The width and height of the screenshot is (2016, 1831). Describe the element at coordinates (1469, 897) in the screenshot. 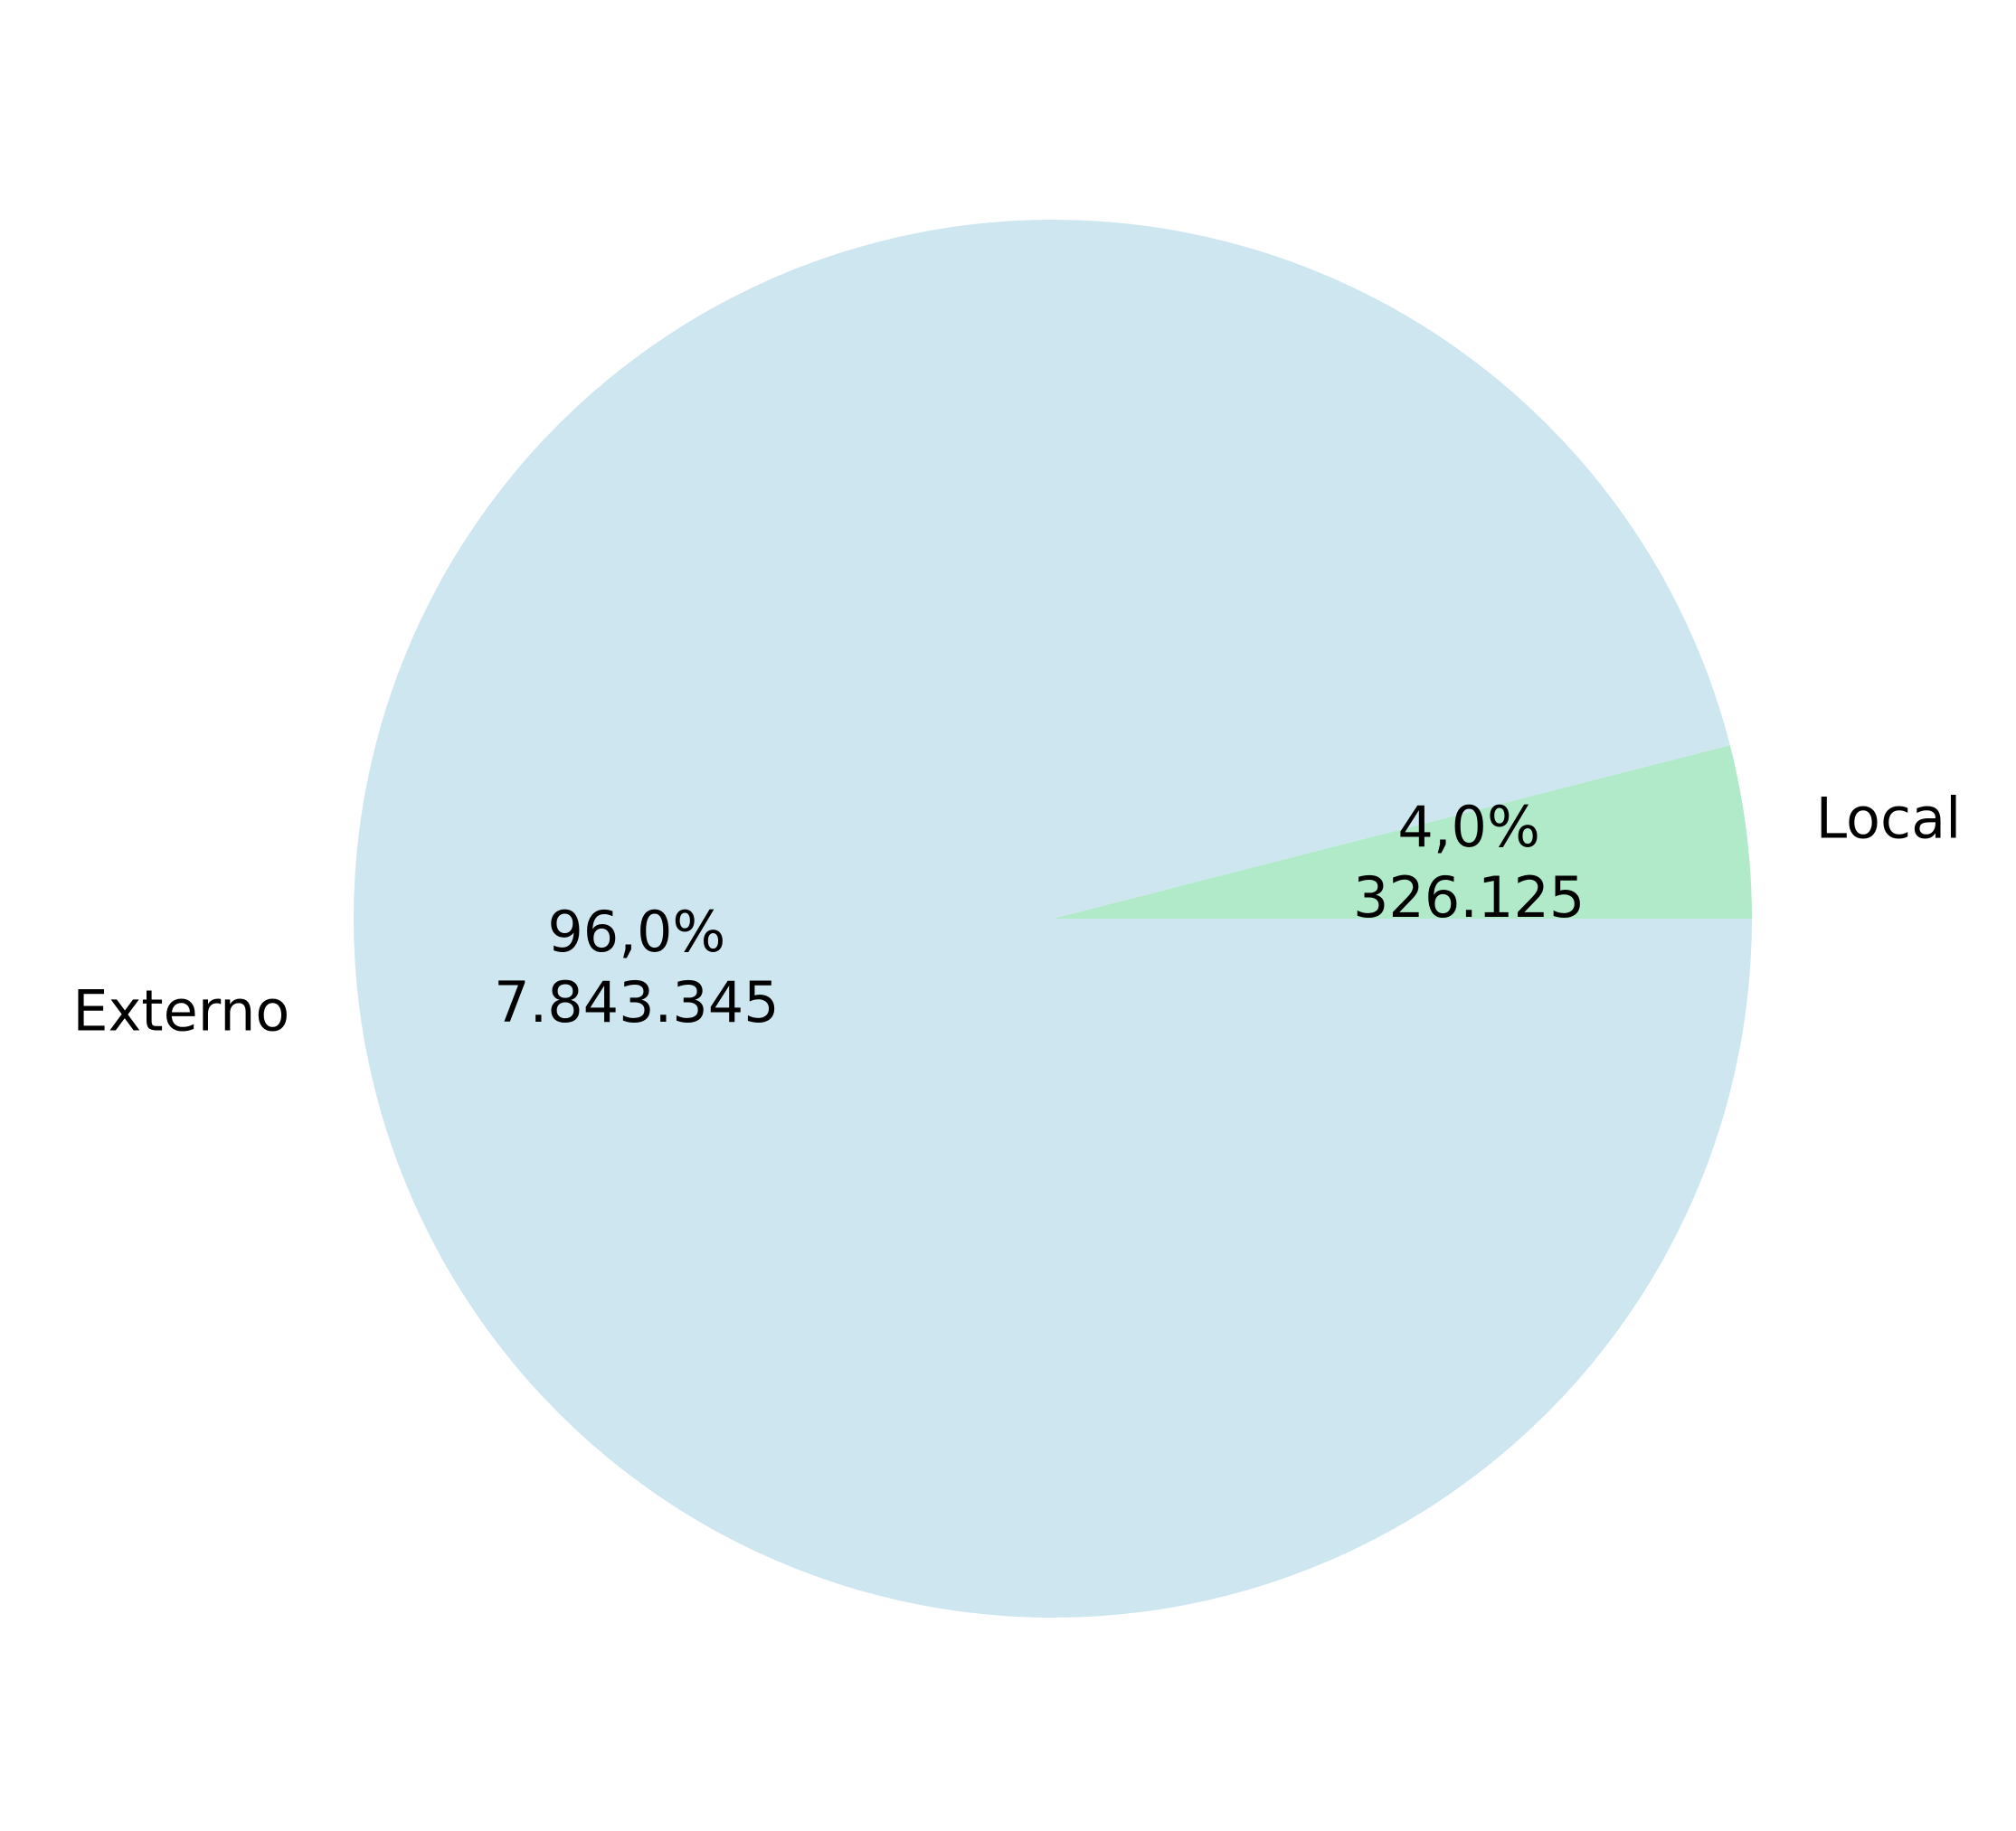

I see `slice-value-label-local: 326.125` at that location.